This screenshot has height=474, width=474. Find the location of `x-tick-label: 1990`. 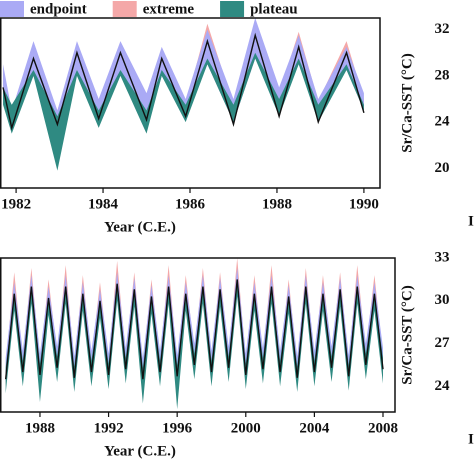

x-tick-label: 1990 is located at coordinates (364, 204).